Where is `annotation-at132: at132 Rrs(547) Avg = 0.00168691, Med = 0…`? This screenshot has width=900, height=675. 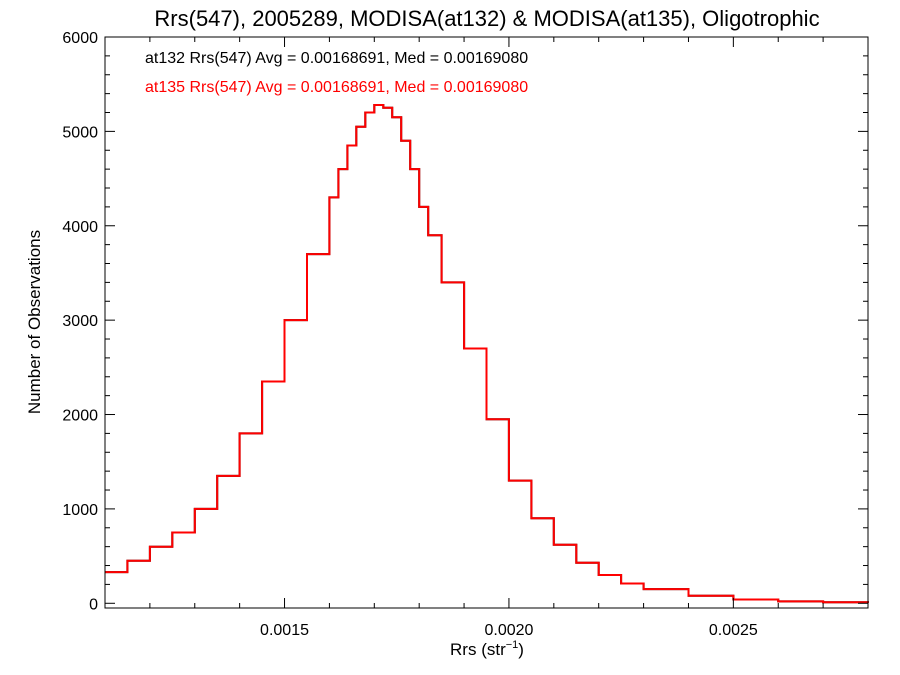 annotation-at132: at132 Rrs(547) Avg = 0.00168691, Med = 0… is located at coordinates (336, 58).